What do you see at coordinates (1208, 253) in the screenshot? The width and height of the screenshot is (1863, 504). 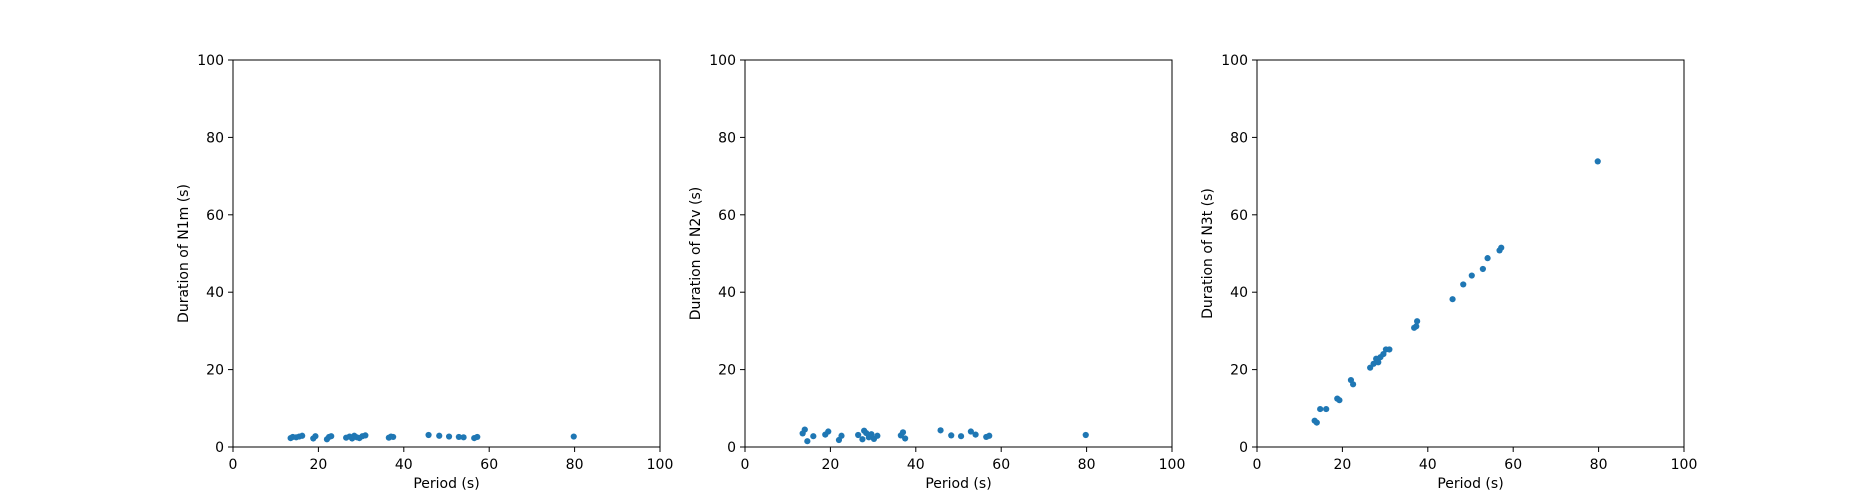 I see `y-axis-label: Duration of N3t (s)` at bounding box center [1208, 253].